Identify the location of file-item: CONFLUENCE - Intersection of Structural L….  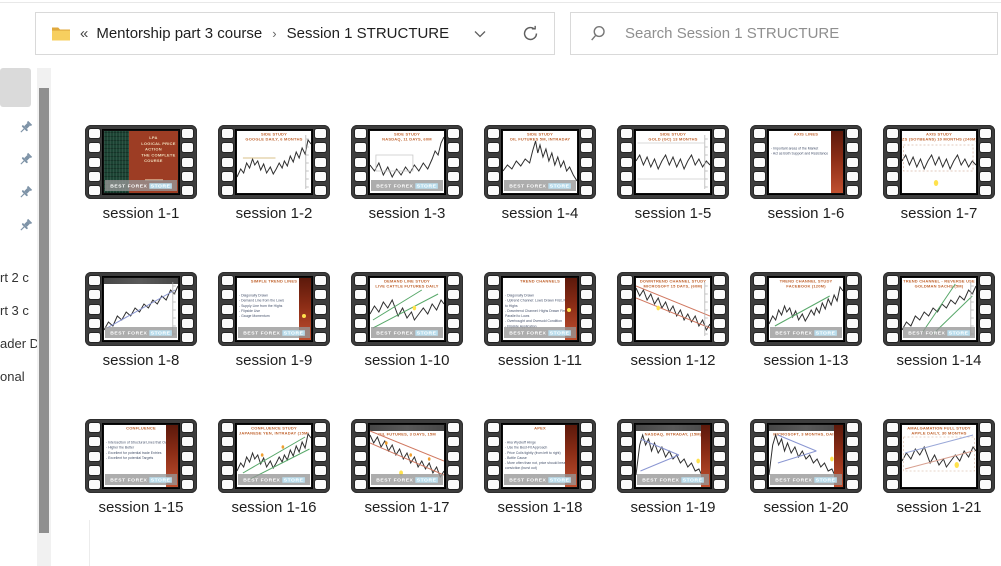
(141, 468).